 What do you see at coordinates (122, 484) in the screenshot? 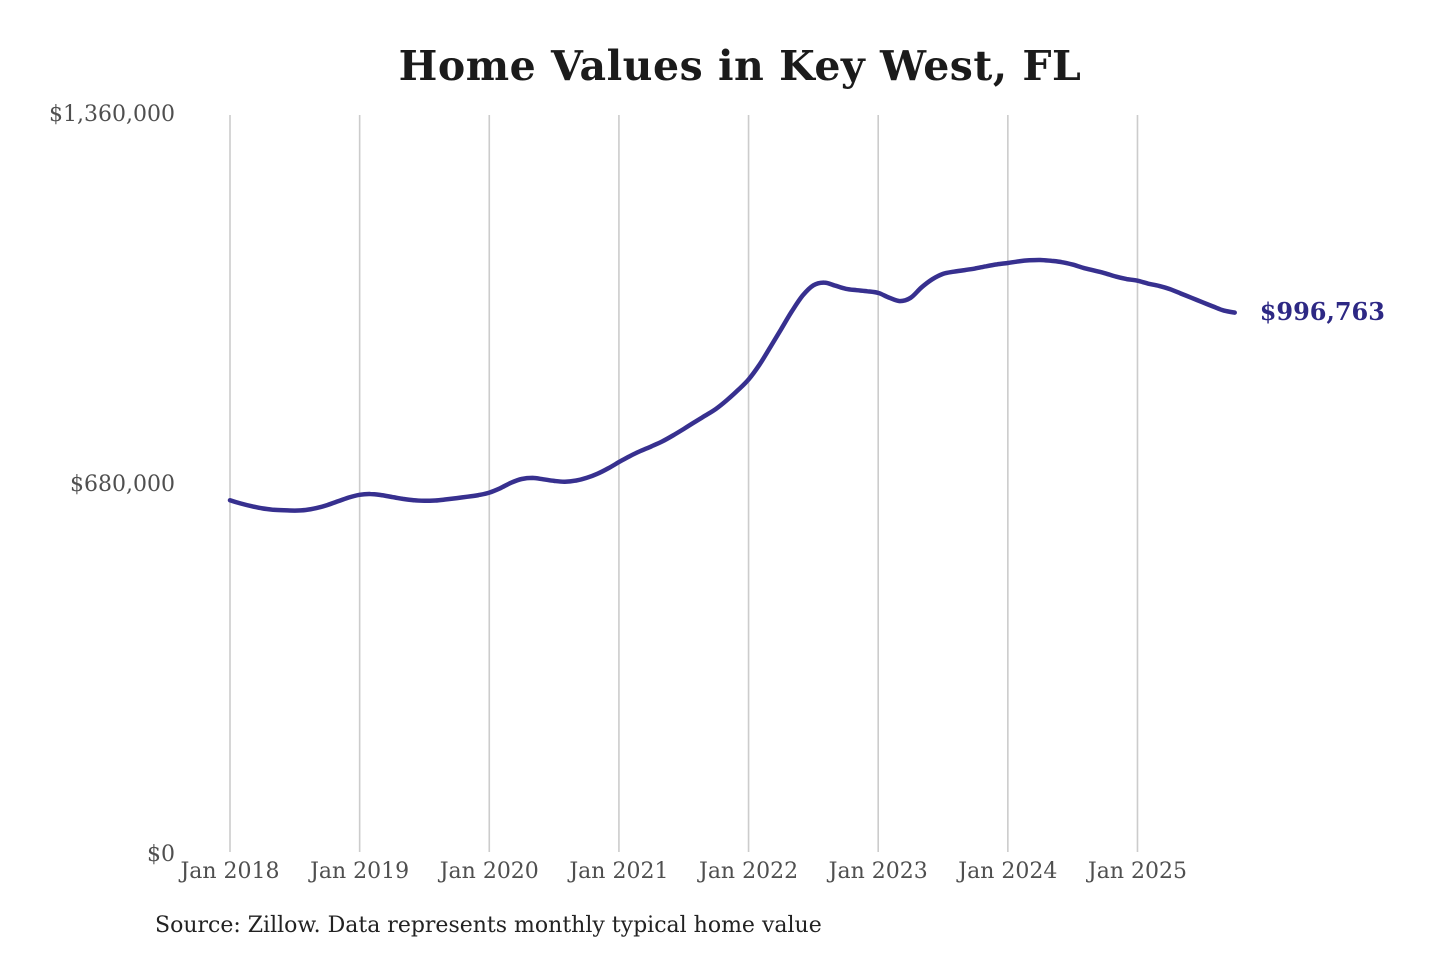
I see `y-tick-label: $680,000` at bounding box center [122, 484].